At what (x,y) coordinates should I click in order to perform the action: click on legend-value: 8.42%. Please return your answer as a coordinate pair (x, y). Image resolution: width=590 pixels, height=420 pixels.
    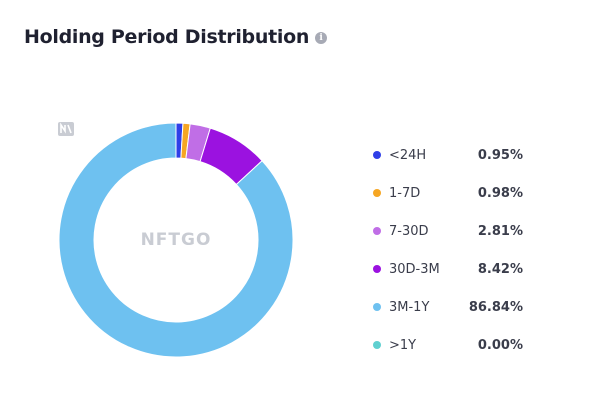
    Looking at the image, I should click on (500, 269).